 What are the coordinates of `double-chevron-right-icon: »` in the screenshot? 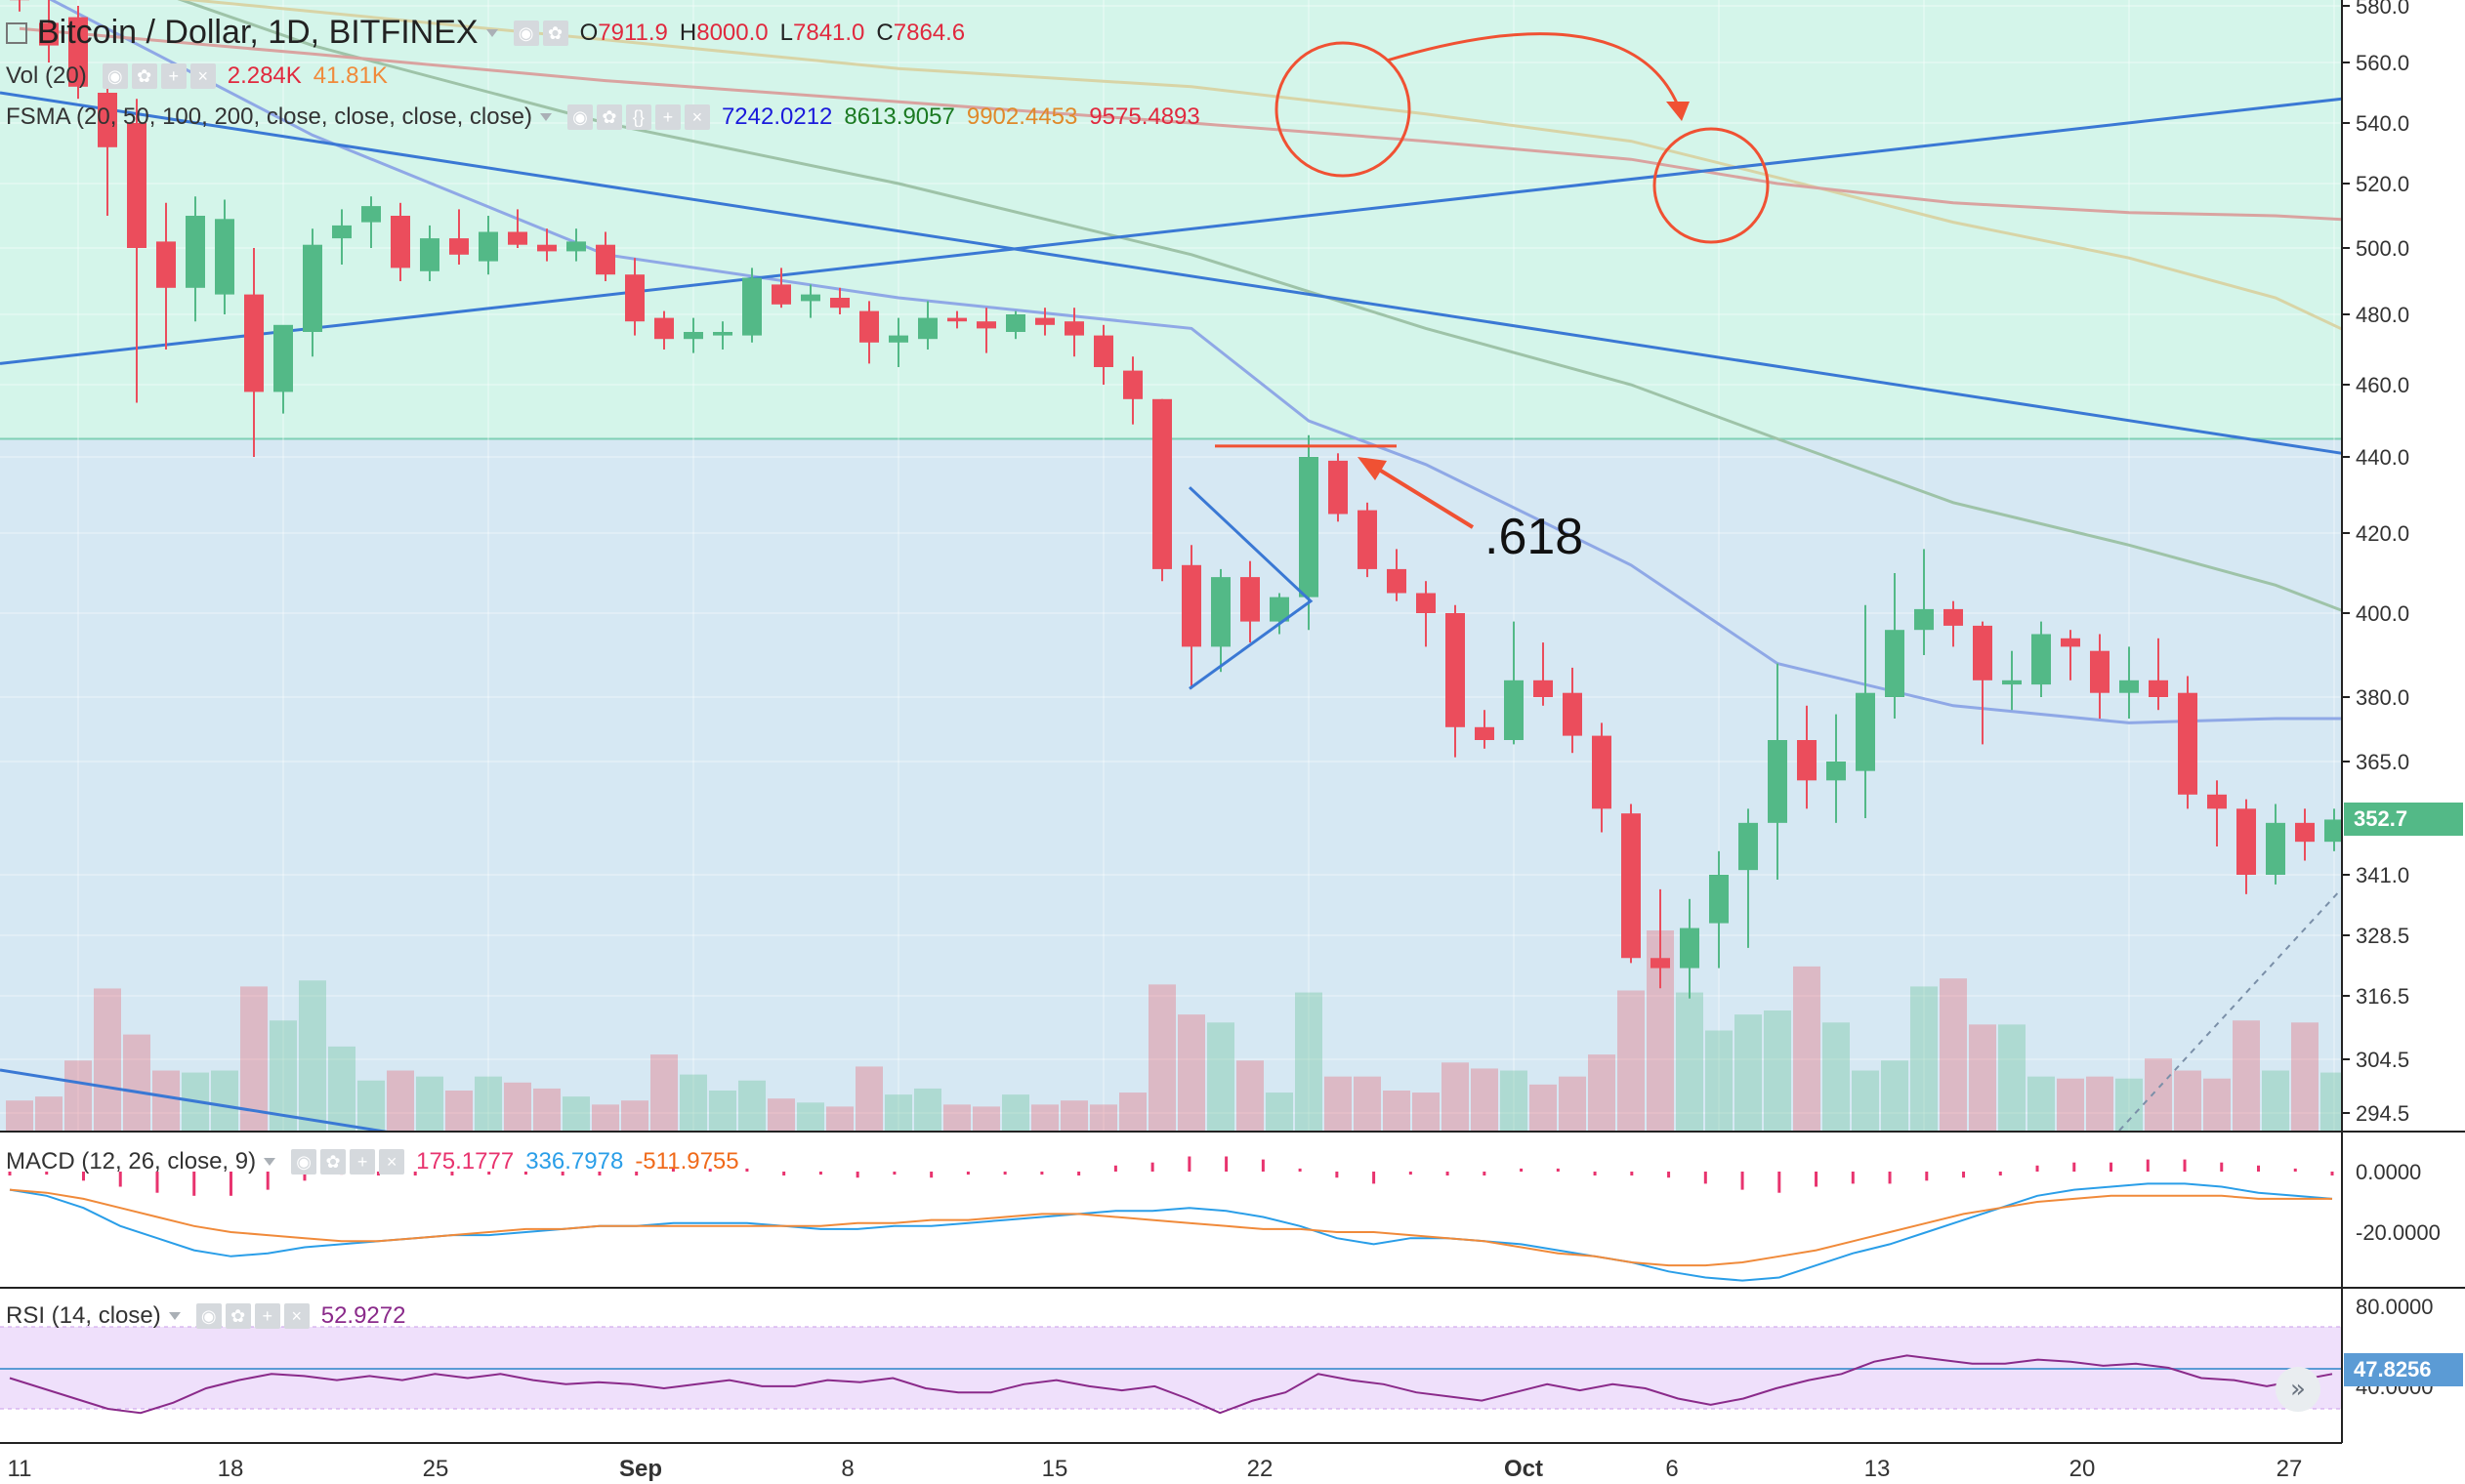 It's located at (2298, 1390).